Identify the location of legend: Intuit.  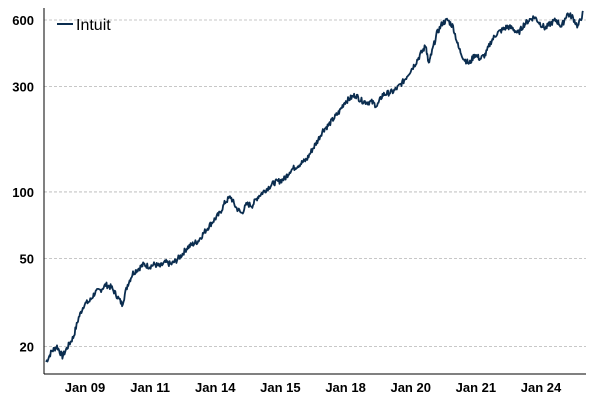
(84, 25).